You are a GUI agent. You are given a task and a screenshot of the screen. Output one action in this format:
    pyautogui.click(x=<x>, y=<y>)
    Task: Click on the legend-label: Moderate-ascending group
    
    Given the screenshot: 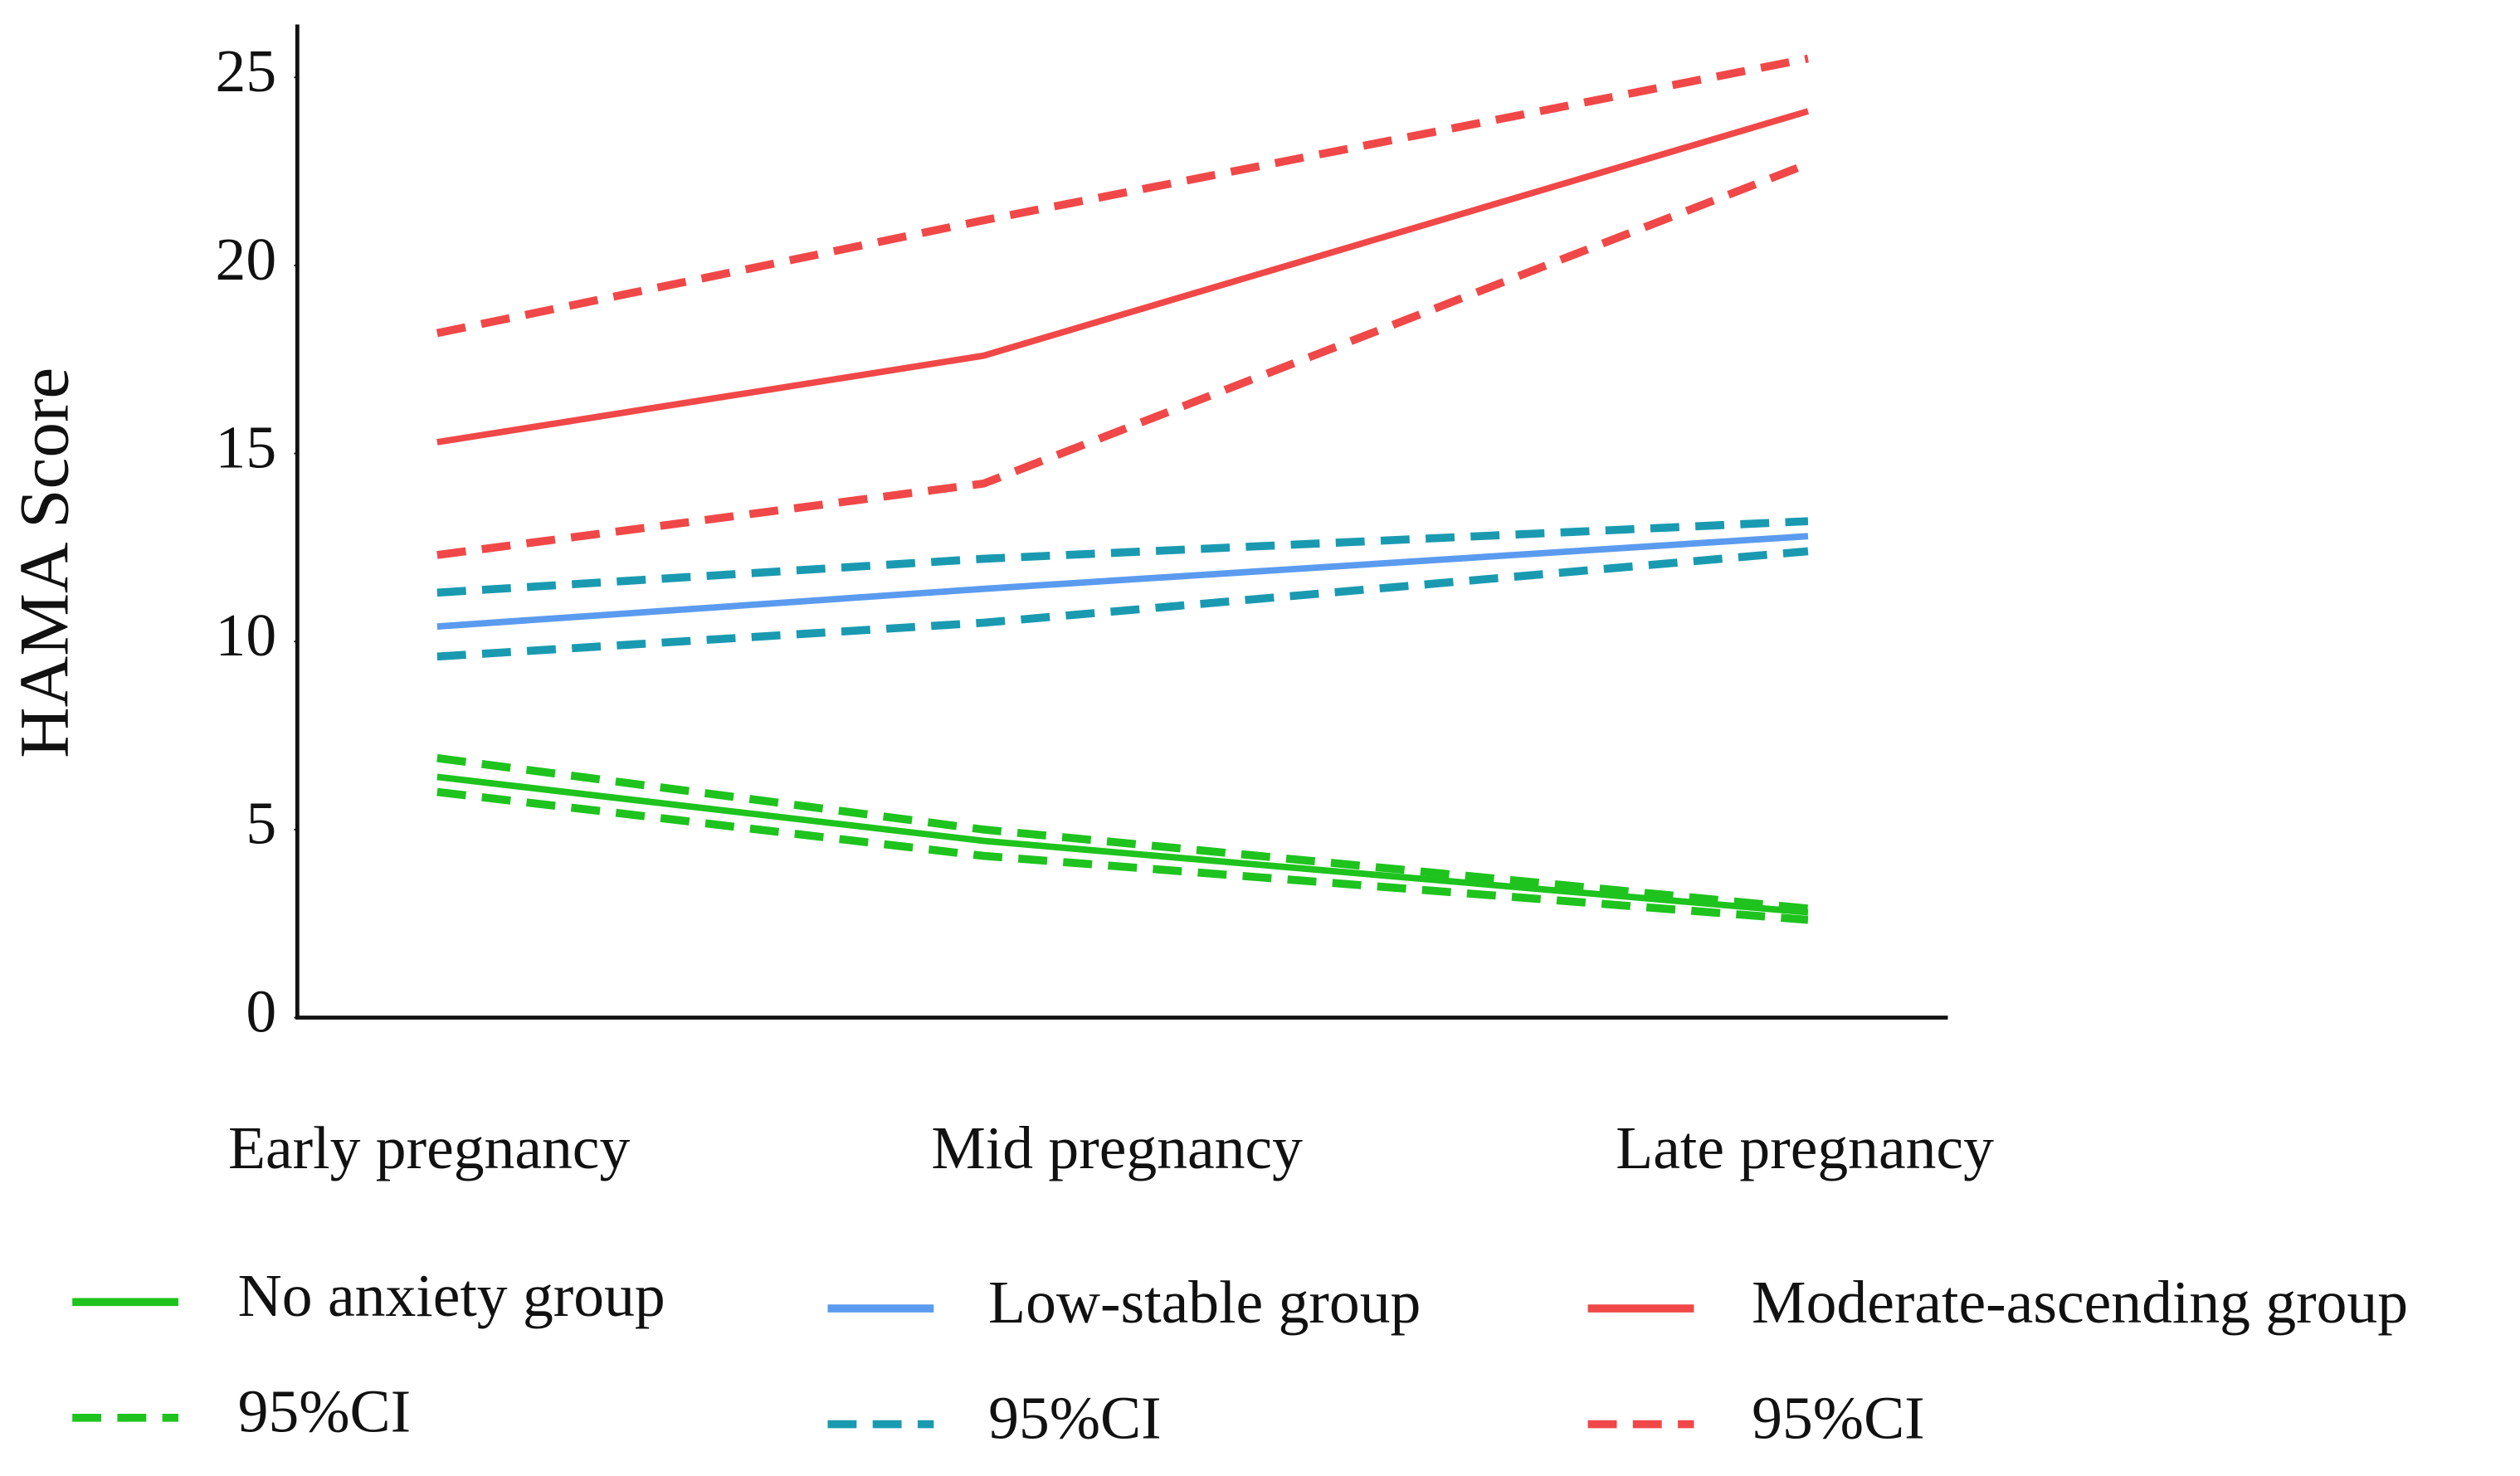 What is the action you would take?
    pyautogui.click(x=2080, y=1302)
    